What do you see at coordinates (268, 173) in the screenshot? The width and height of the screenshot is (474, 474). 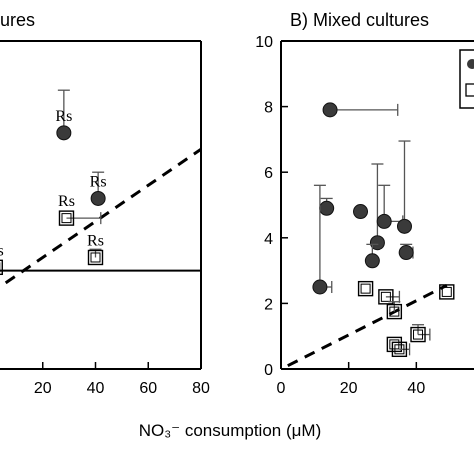 I see `y-tick-label: 6` at bounding box center [268, 173].